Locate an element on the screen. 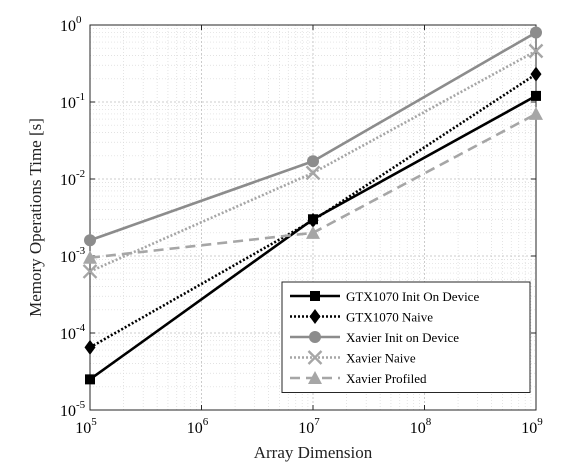 The image size is (563, 465). legend-label: Xavier Naive is located at coordinates (381, 358).